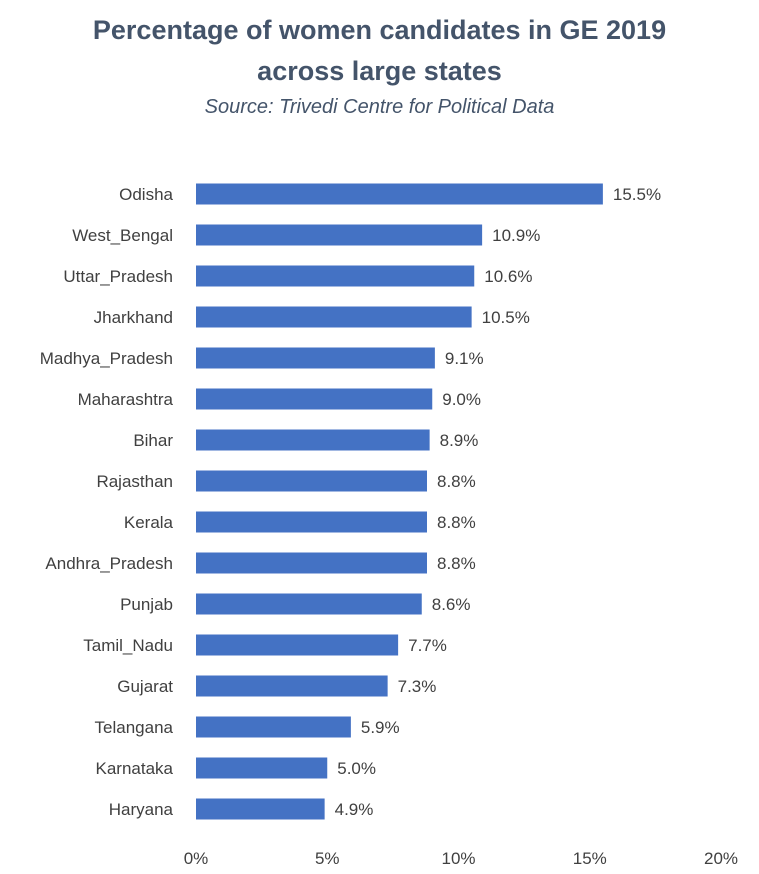 This screenshot has width=759, height=874. Describe the element at coordinates (126, 399) in the screenshot. I see `category-label: Maharashtra` at that location.